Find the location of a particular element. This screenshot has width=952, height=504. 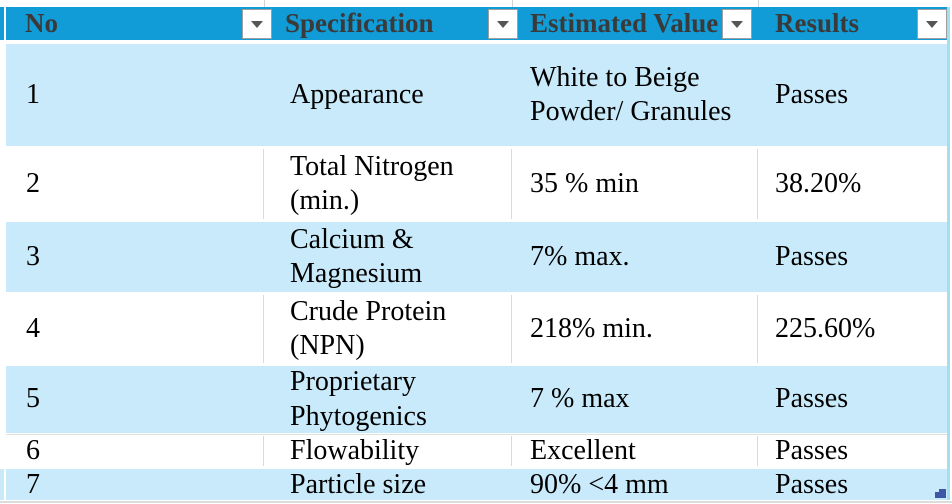

cell-results: 225.60% is located at coordinates (825, 328).